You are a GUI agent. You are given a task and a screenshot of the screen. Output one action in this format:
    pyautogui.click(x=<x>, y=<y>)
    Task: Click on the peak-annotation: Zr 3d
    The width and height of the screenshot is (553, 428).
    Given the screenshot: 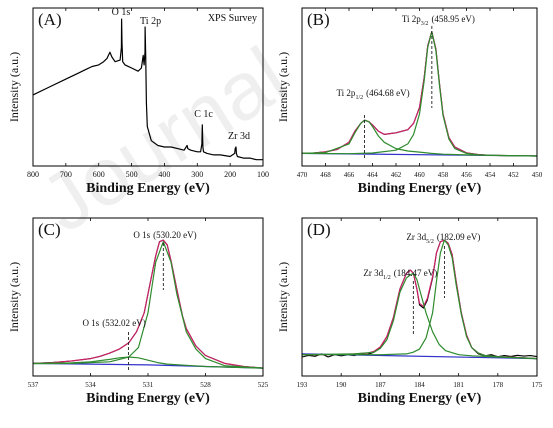 What is the action you would take?
    pyautogui.click(x=239, y=136)
    